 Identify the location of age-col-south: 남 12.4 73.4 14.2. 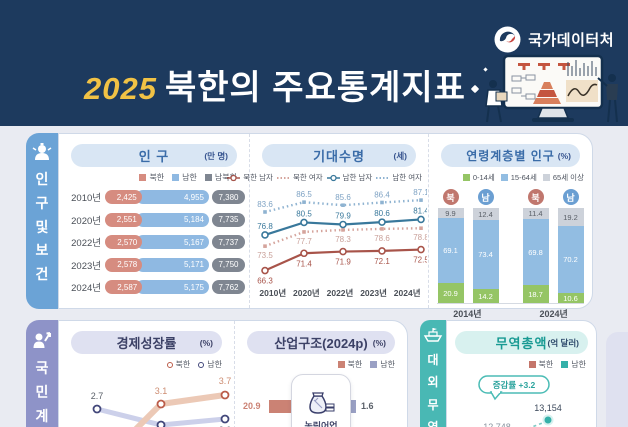
(485, 246).